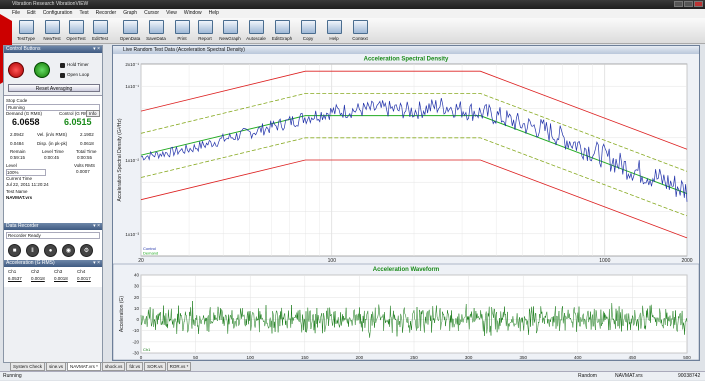  What do you see at coordinates (137, 275) in the screenshot?
I see `waveform-y-tick: 40` at bounding box center [137, 275].